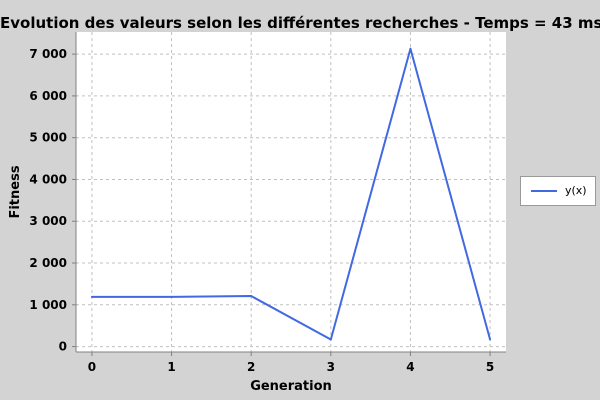  What do you see at coordinates (48, 96) in the screenshot?
I see `y-tick-label: 6 000` at bounding box center [48, 96].